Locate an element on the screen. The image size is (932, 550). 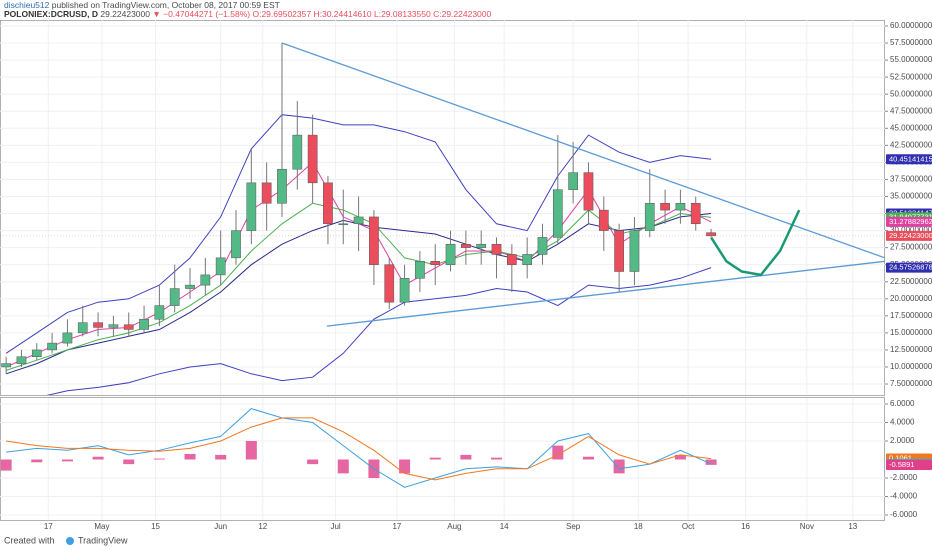
y-tick-label: 42.50000000 is located at coordinates (911, 144).